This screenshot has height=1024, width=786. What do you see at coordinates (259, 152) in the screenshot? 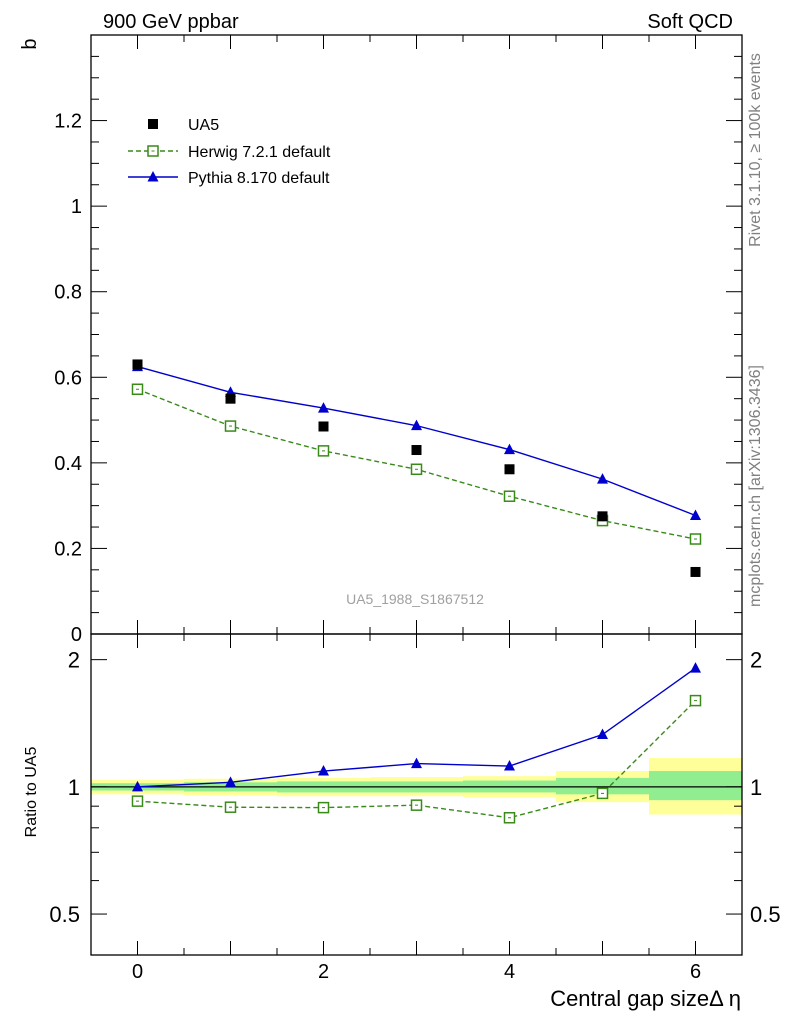
I see `legend-label-1: Herwig 7.2.1 default` at bounding box center [259, 152].